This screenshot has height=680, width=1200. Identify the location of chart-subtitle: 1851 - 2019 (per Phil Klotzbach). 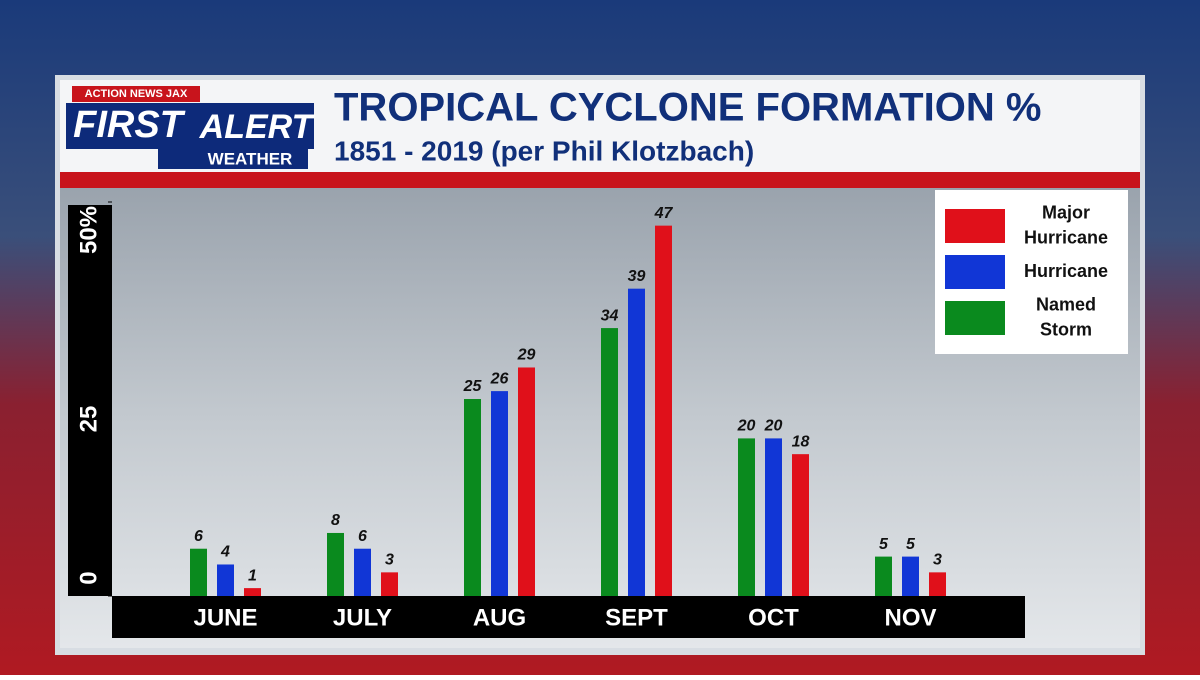
(544, 150).